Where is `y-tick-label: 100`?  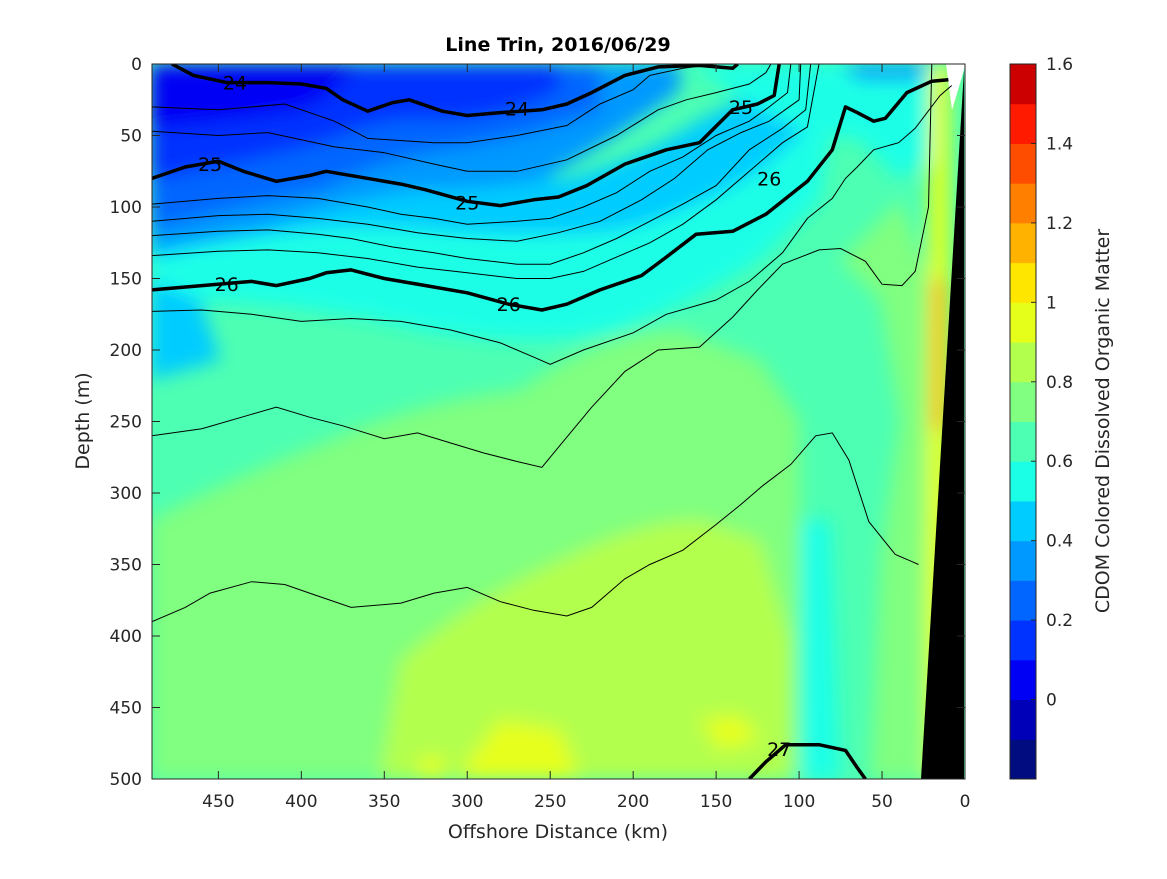
y-tick-label: 100 is located at coordinates (126, 208).